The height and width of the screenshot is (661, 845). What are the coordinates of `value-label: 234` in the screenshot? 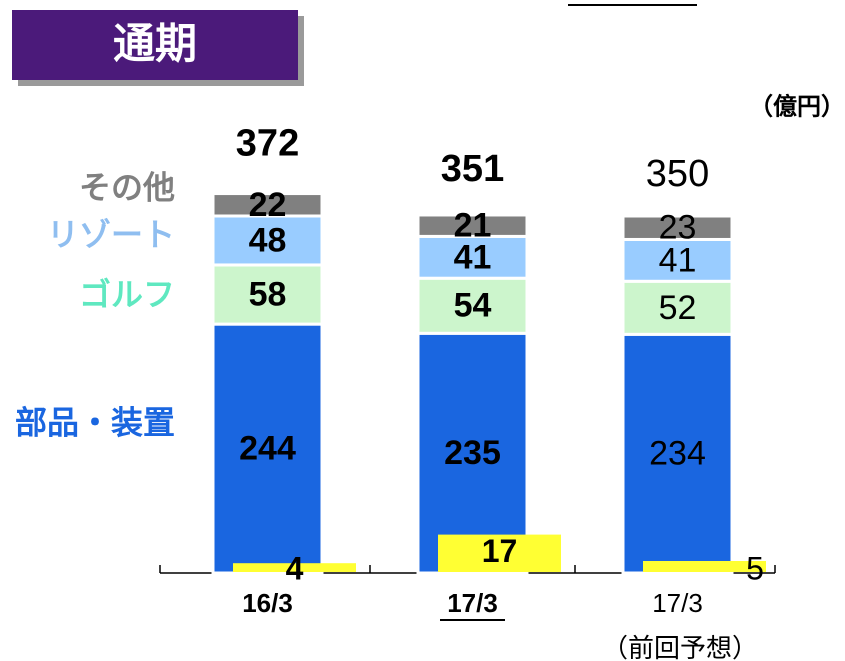 It's located at (677, 454).